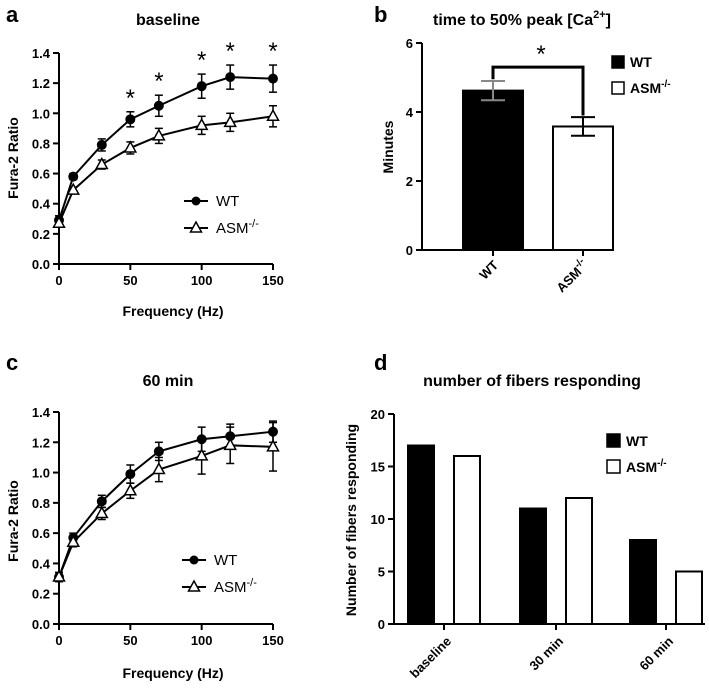  I want to click on panel-c-title: 60 min, so click(168, 381).